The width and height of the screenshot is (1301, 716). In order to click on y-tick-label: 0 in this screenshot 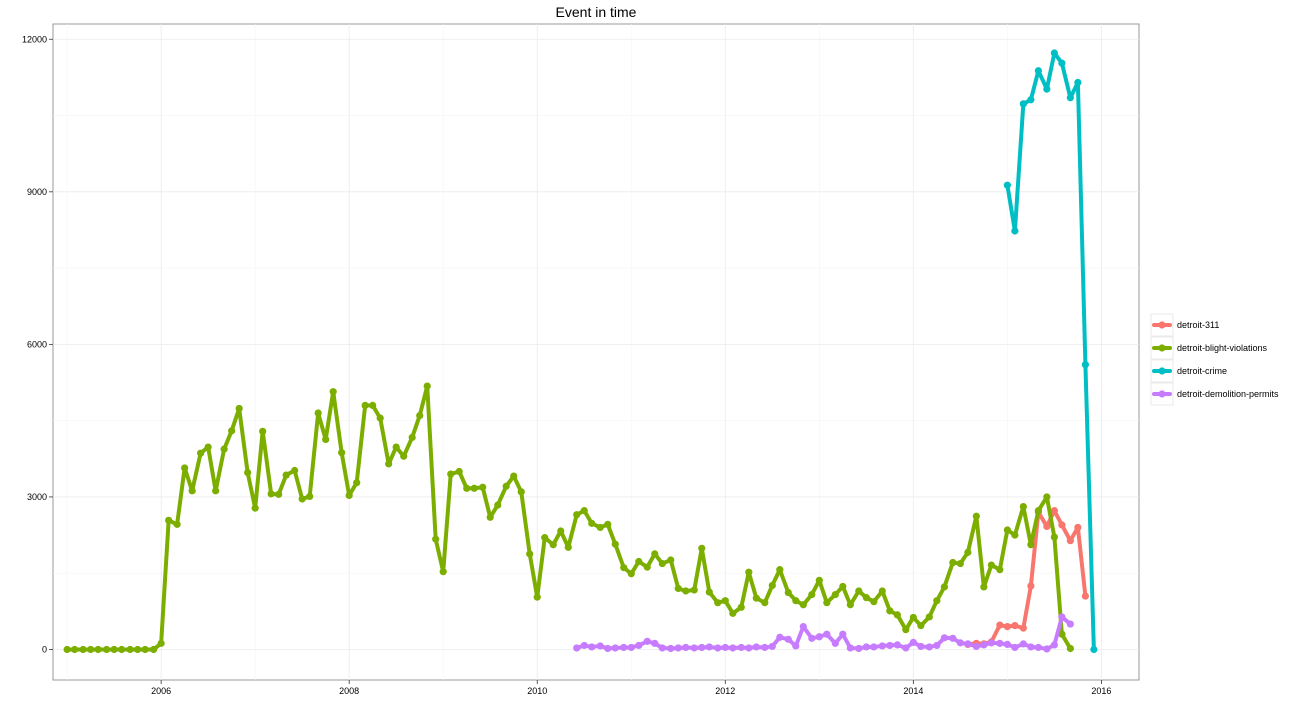, I will do `click(44, 649)`.